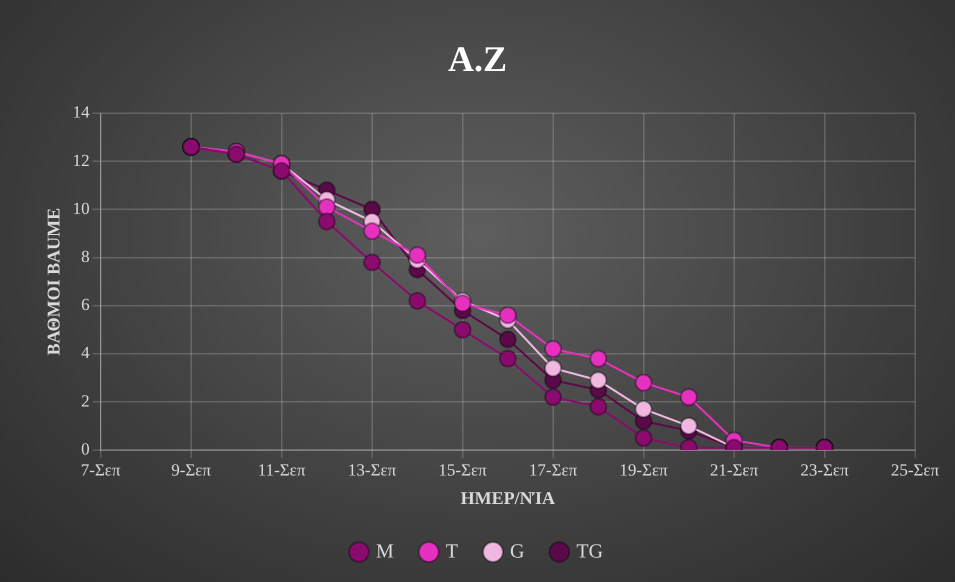  What do you see at coordinates (915, 470) in the screenshot?
I see `x-tick-label: 25-Σεπ` at bounding box center [915, 470].